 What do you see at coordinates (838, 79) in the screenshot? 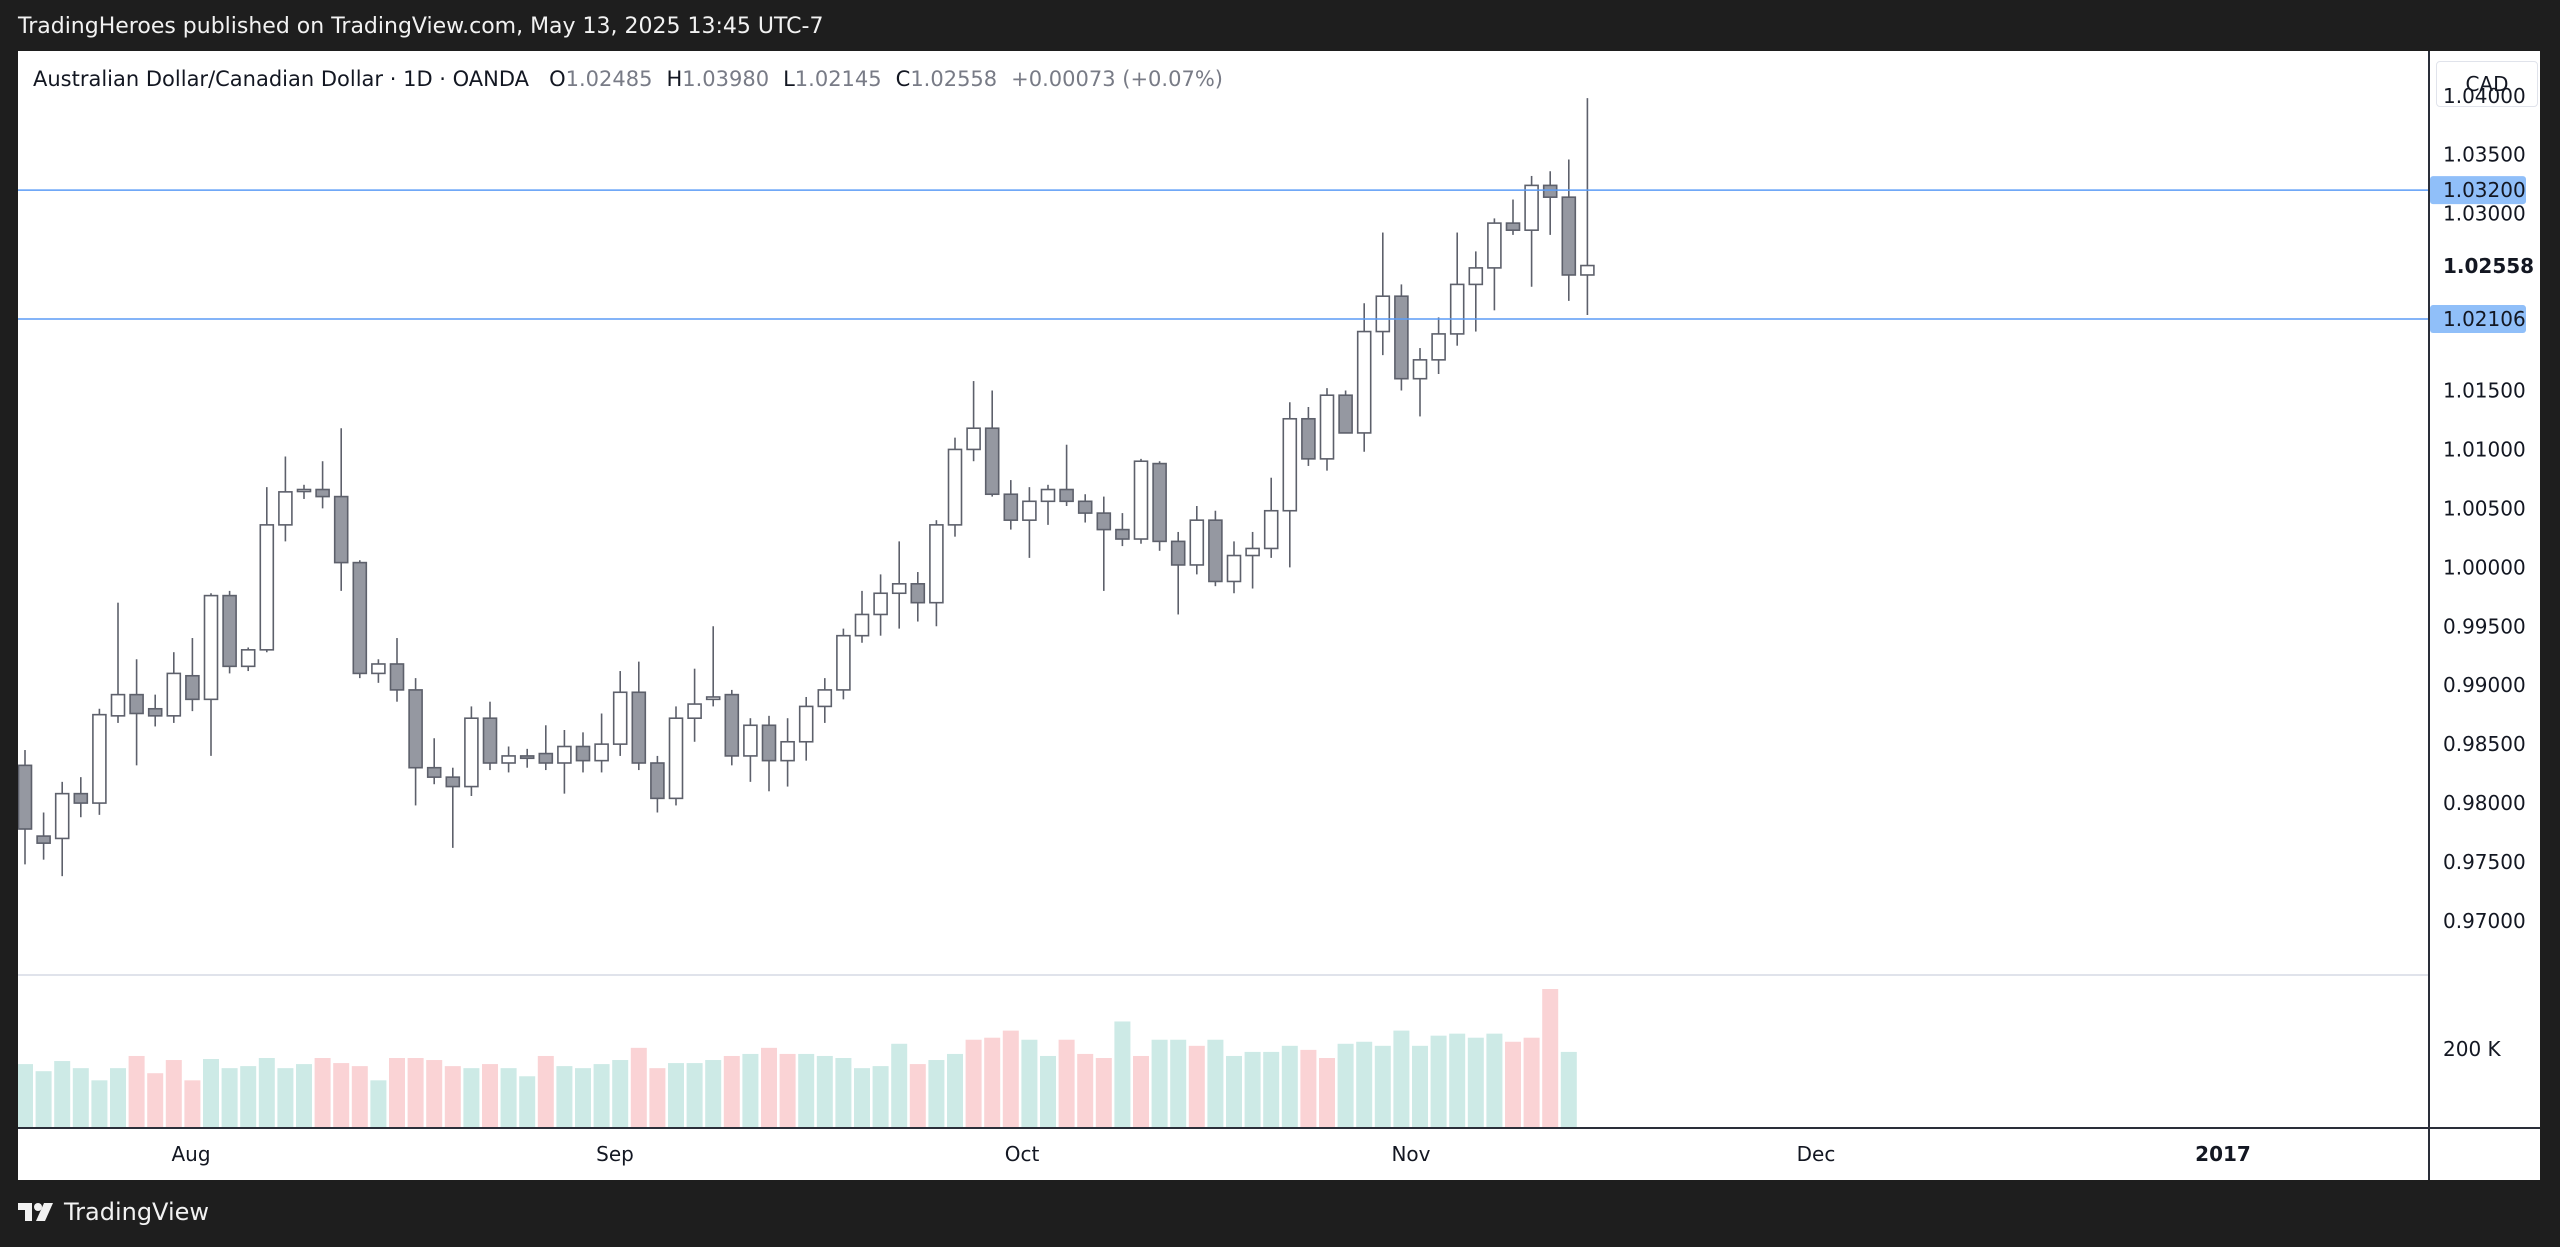
I see `low-value: 1.02145` at bounding box center [838, 79].